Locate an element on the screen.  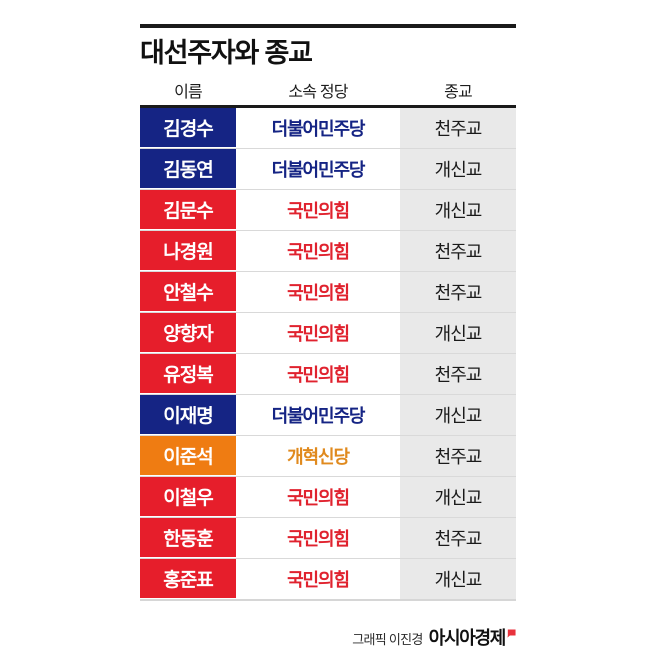
table-row: 김동연 더불어민주당 개신교 is located at coordinates (328, 170).